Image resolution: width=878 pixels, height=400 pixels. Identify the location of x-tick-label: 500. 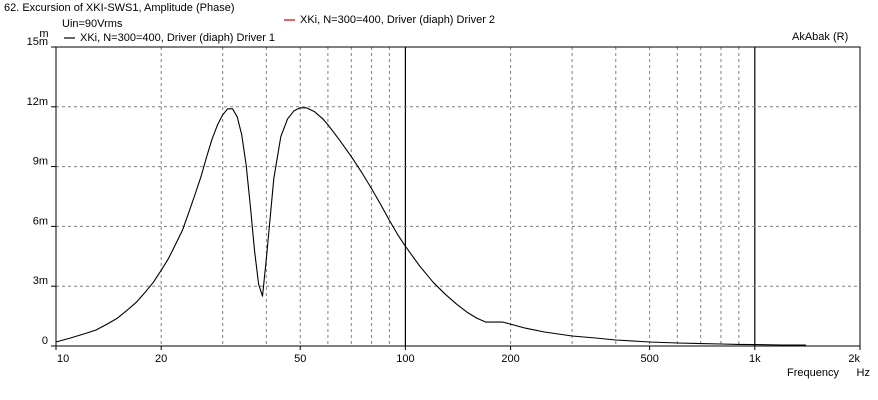
(649, 359).